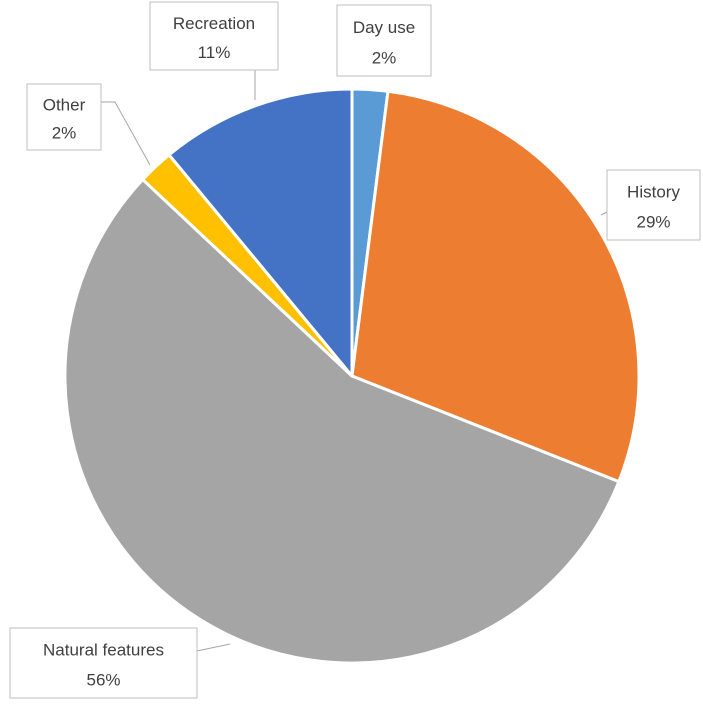 Image resolution: width=703 pixels, height=708 pixels. I want to click on category-label: Recreation, so click(214, 23).